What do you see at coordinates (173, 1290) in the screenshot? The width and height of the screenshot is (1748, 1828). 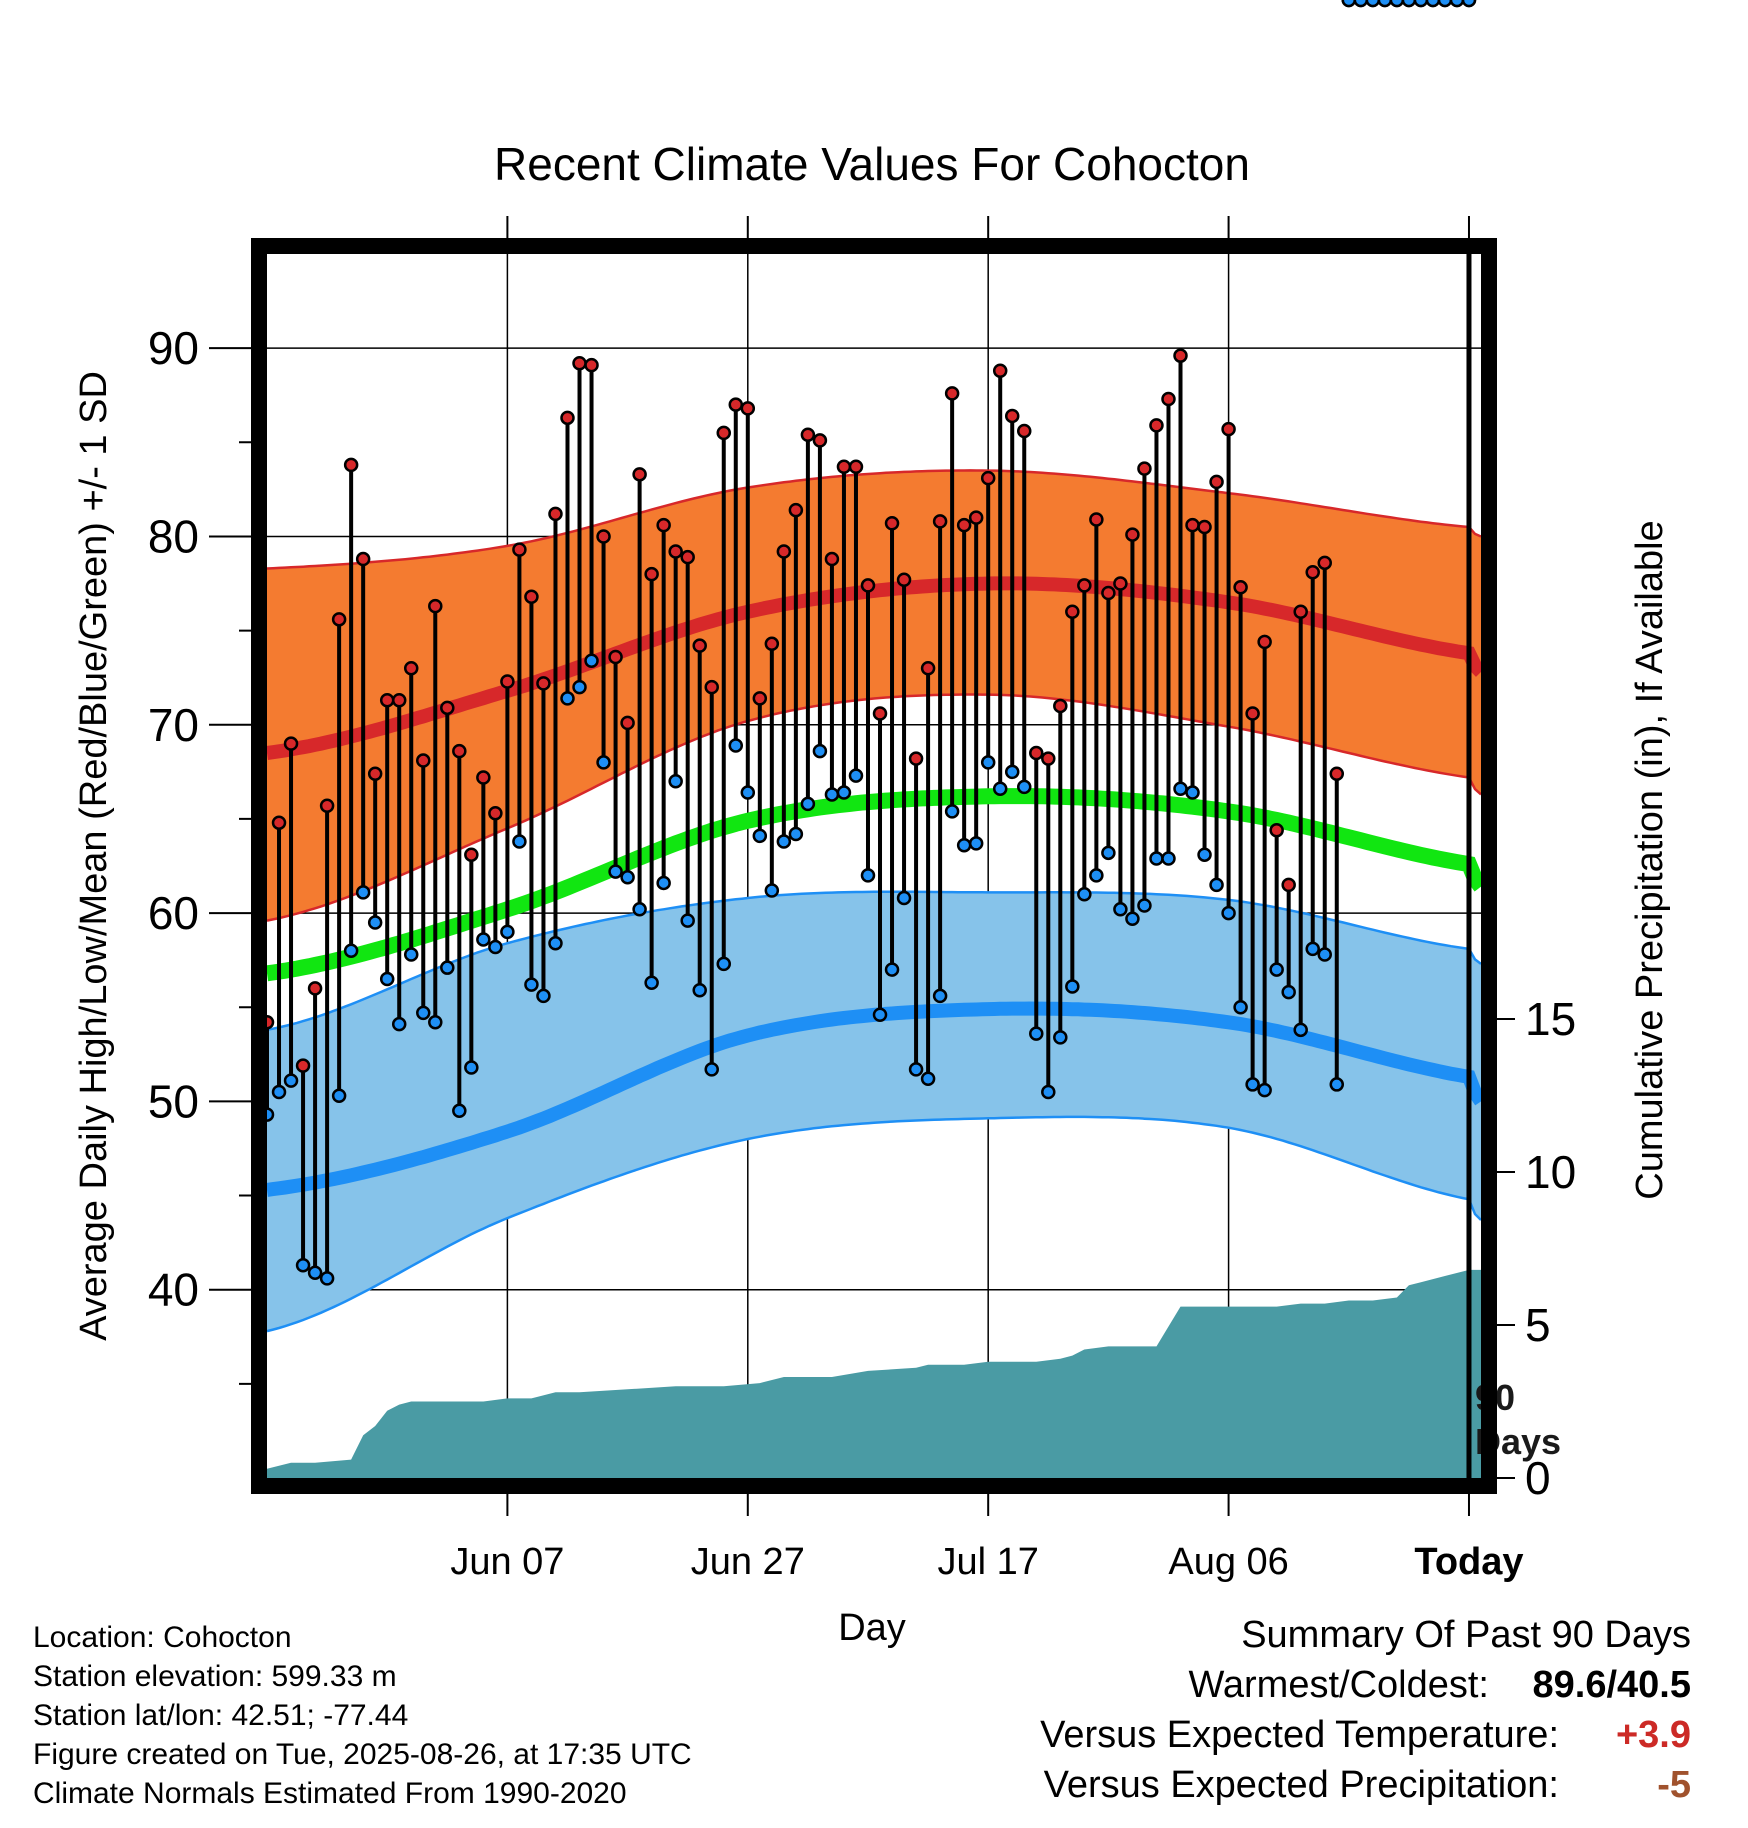 I see `y-tick-label: 40` at bounding box center [173, 1290].